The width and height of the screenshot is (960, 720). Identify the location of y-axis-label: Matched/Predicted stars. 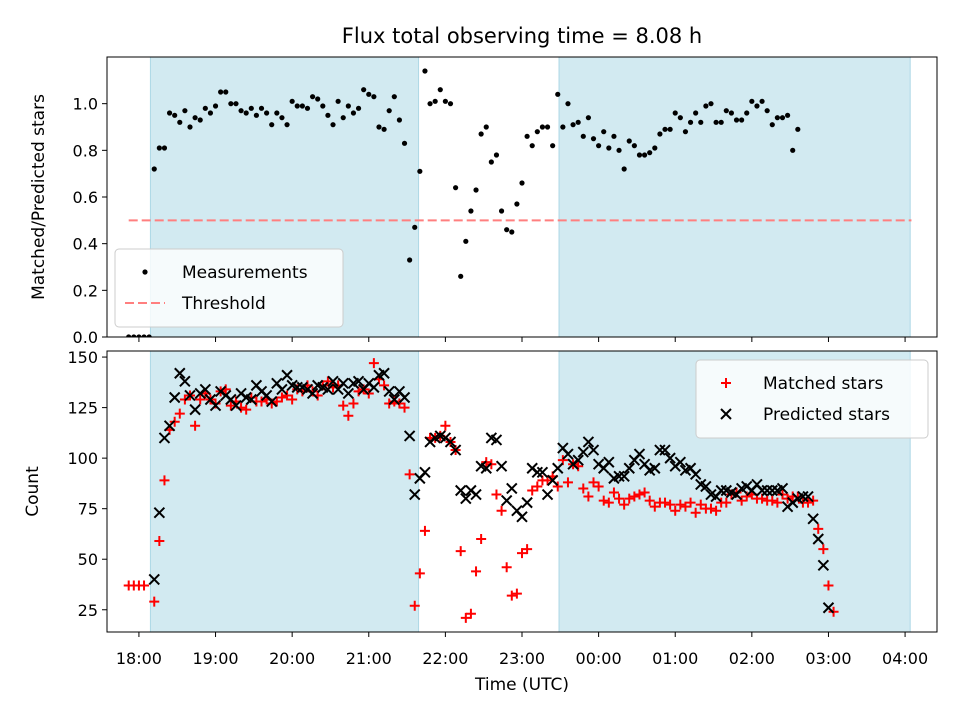
(39, 197).